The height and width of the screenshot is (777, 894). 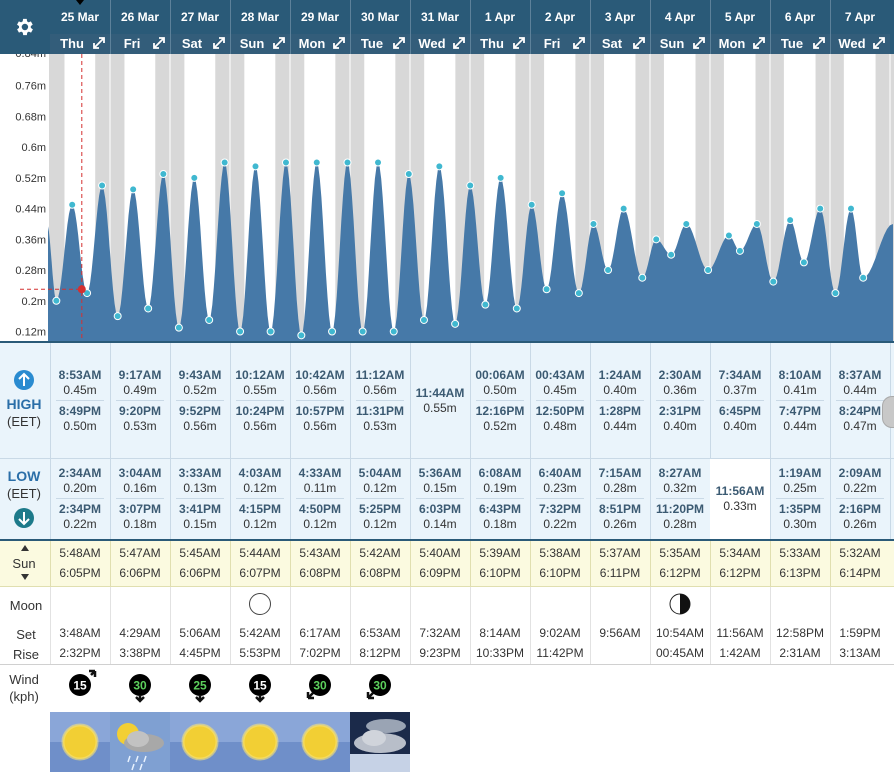 What do you see at coordinates (200, 473) in the screenshot?
I see `low-time: 3:33AM` at bounding box center [200, 473].